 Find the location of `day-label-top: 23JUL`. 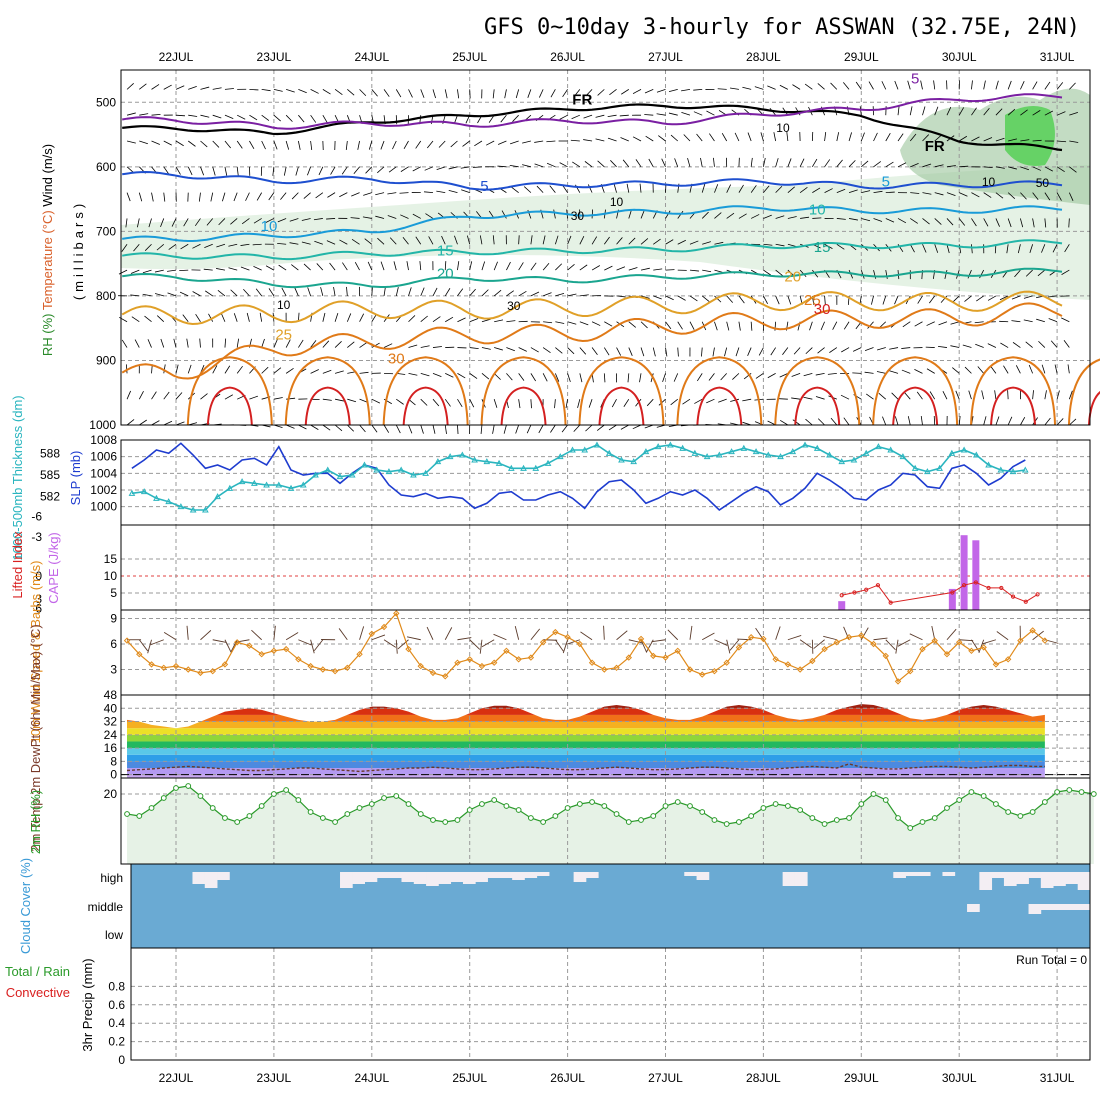

day-label-top: 23JUL is located at coordinates (274, 57).